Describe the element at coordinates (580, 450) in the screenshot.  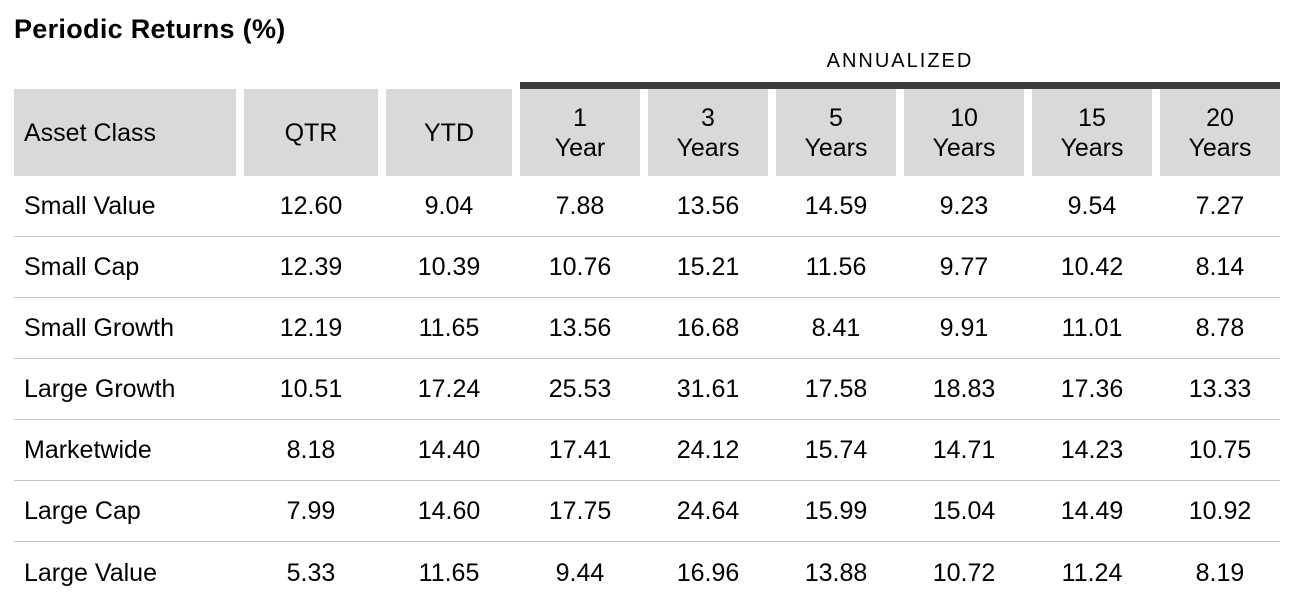
I see `1-year-cell: 17.41` at that location.